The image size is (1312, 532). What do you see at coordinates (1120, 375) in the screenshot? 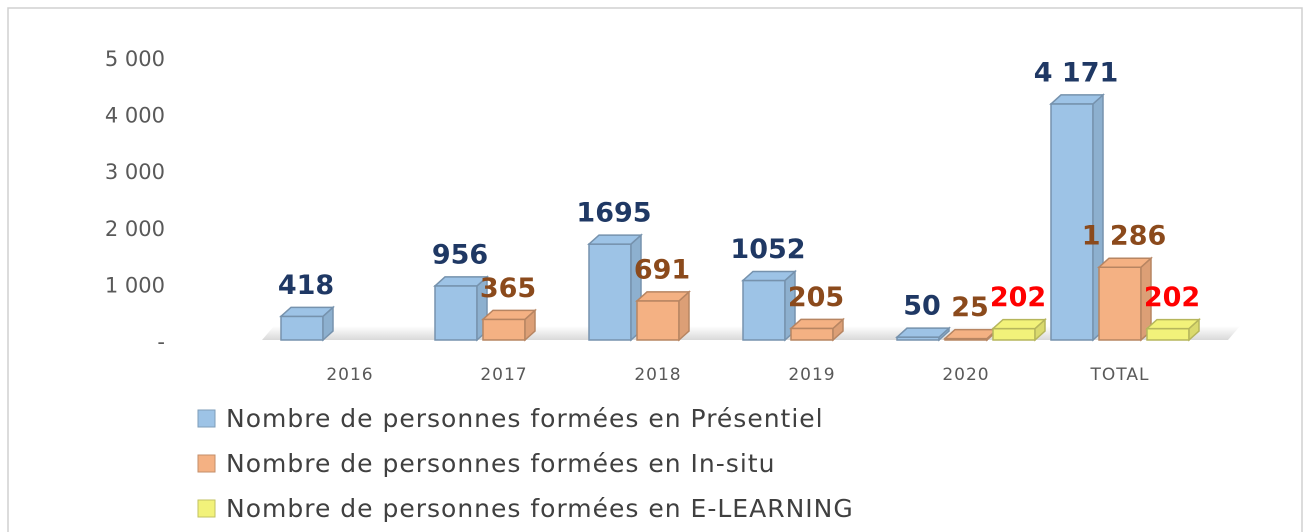
I see `x-tick-label: TOTAL` at bounding box center [1120, 375].